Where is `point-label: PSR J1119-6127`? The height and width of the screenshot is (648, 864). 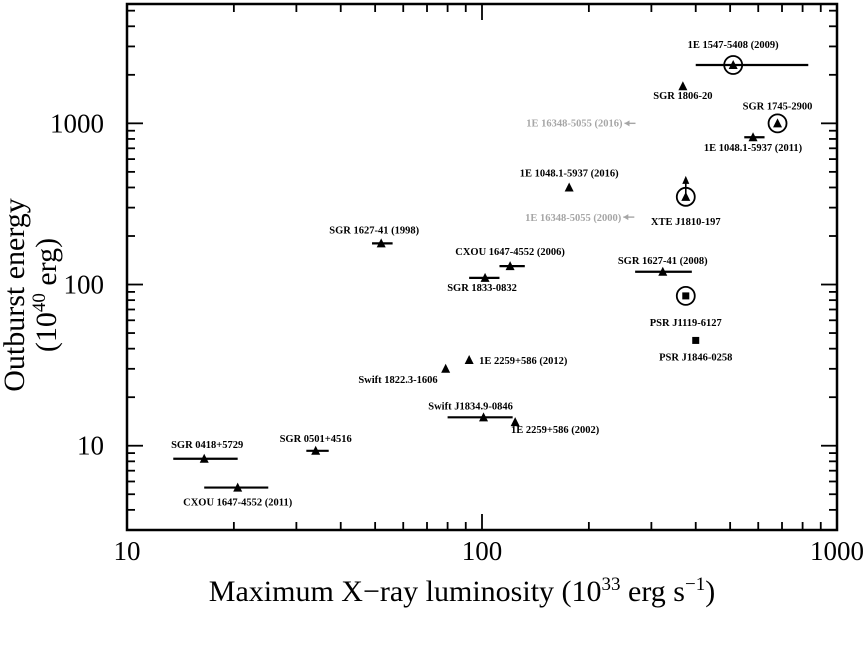
point-label: PSR J1119-6127 is located at coordinates (686, 323).